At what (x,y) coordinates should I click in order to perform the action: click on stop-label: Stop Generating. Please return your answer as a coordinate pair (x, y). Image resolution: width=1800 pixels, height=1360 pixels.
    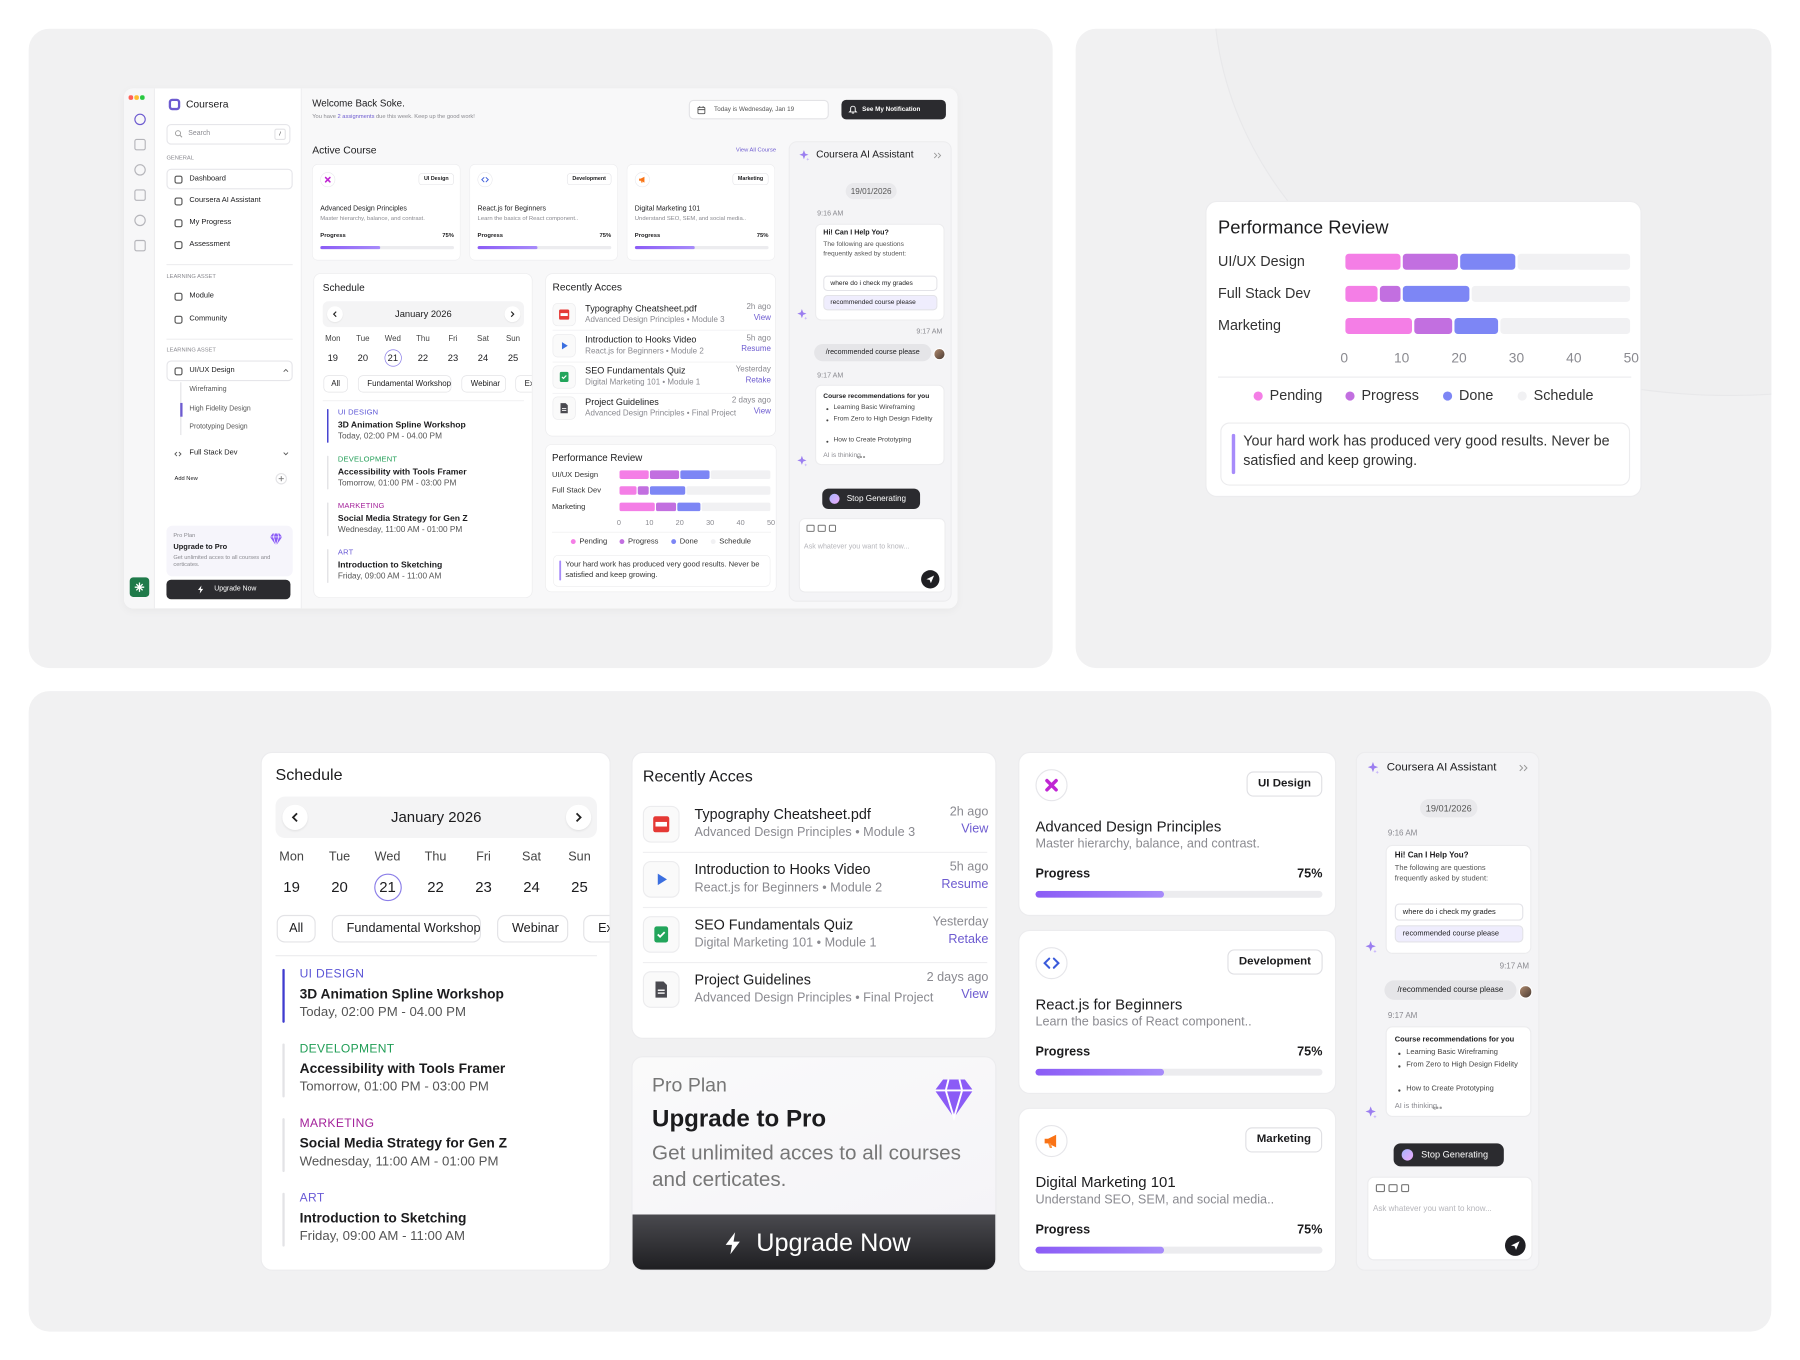
    Looking at the image, I should click on (876, 498).